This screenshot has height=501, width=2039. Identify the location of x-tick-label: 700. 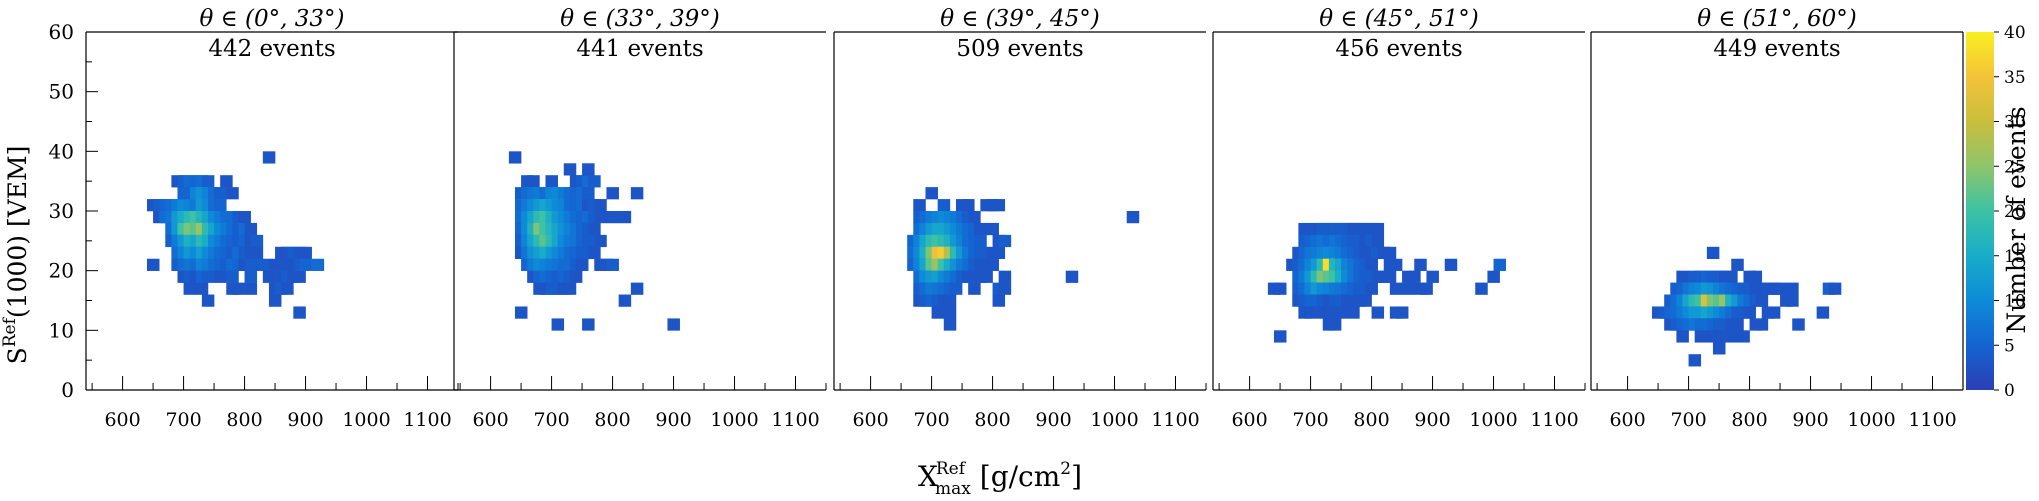
(1310, 420).